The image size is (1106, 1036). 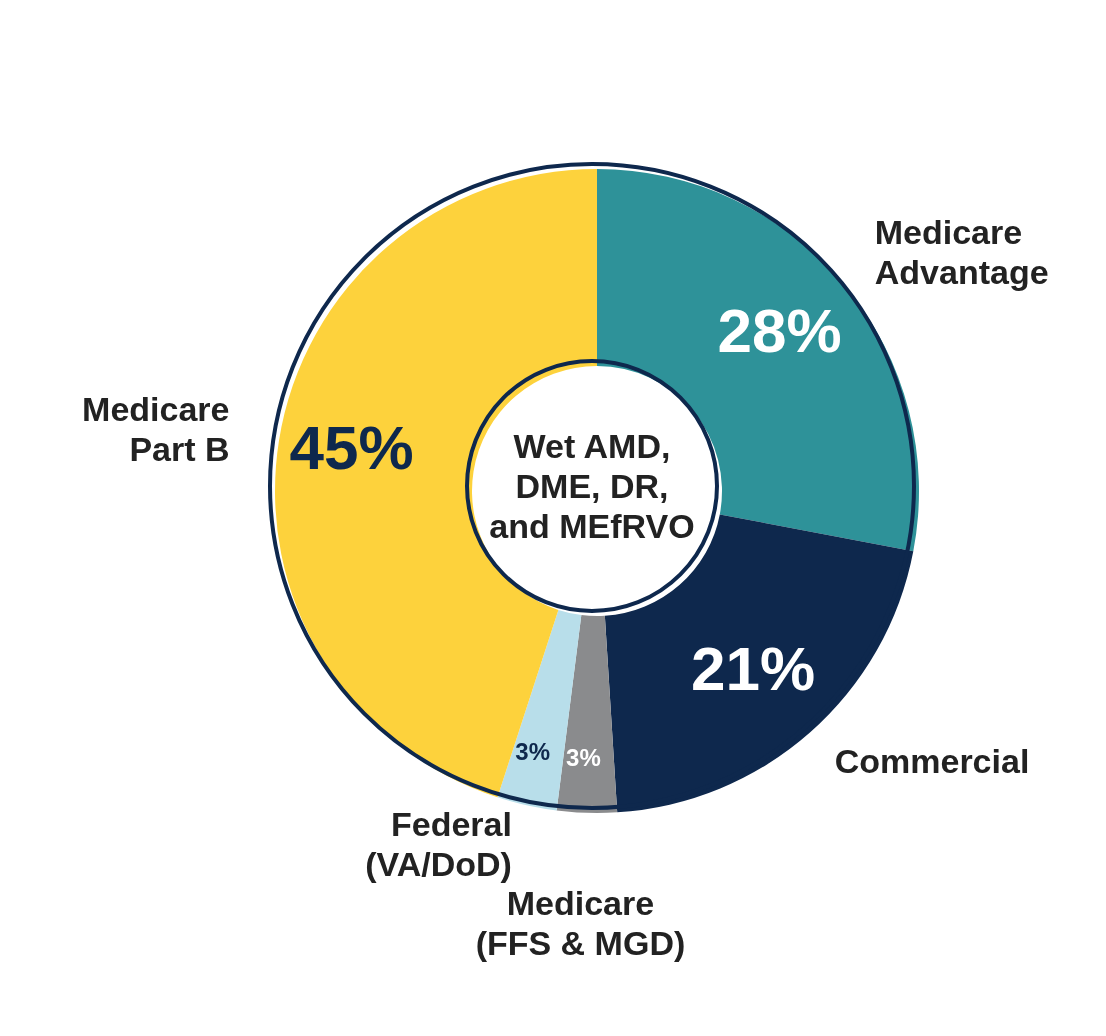 What do you see at coordinates (932, 761) in the screenshot?
I see `slice-label: Commercial` at bounding box center [932, 761].